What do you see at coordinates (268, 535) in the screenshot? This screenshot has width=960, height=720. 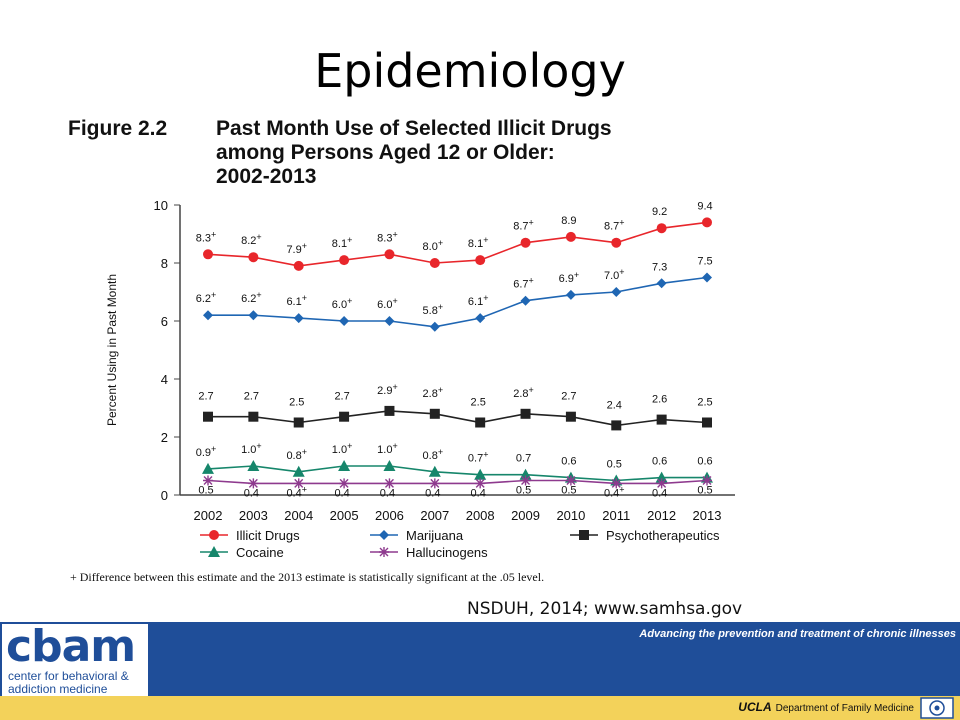 I see `legend-label: Illicit Drugs` at bounding box center [268, 535].